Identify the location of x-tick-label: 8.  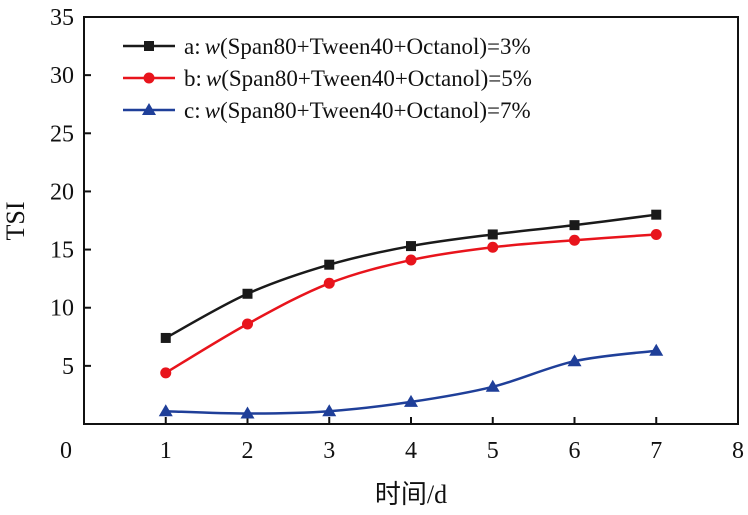
(738, 451).